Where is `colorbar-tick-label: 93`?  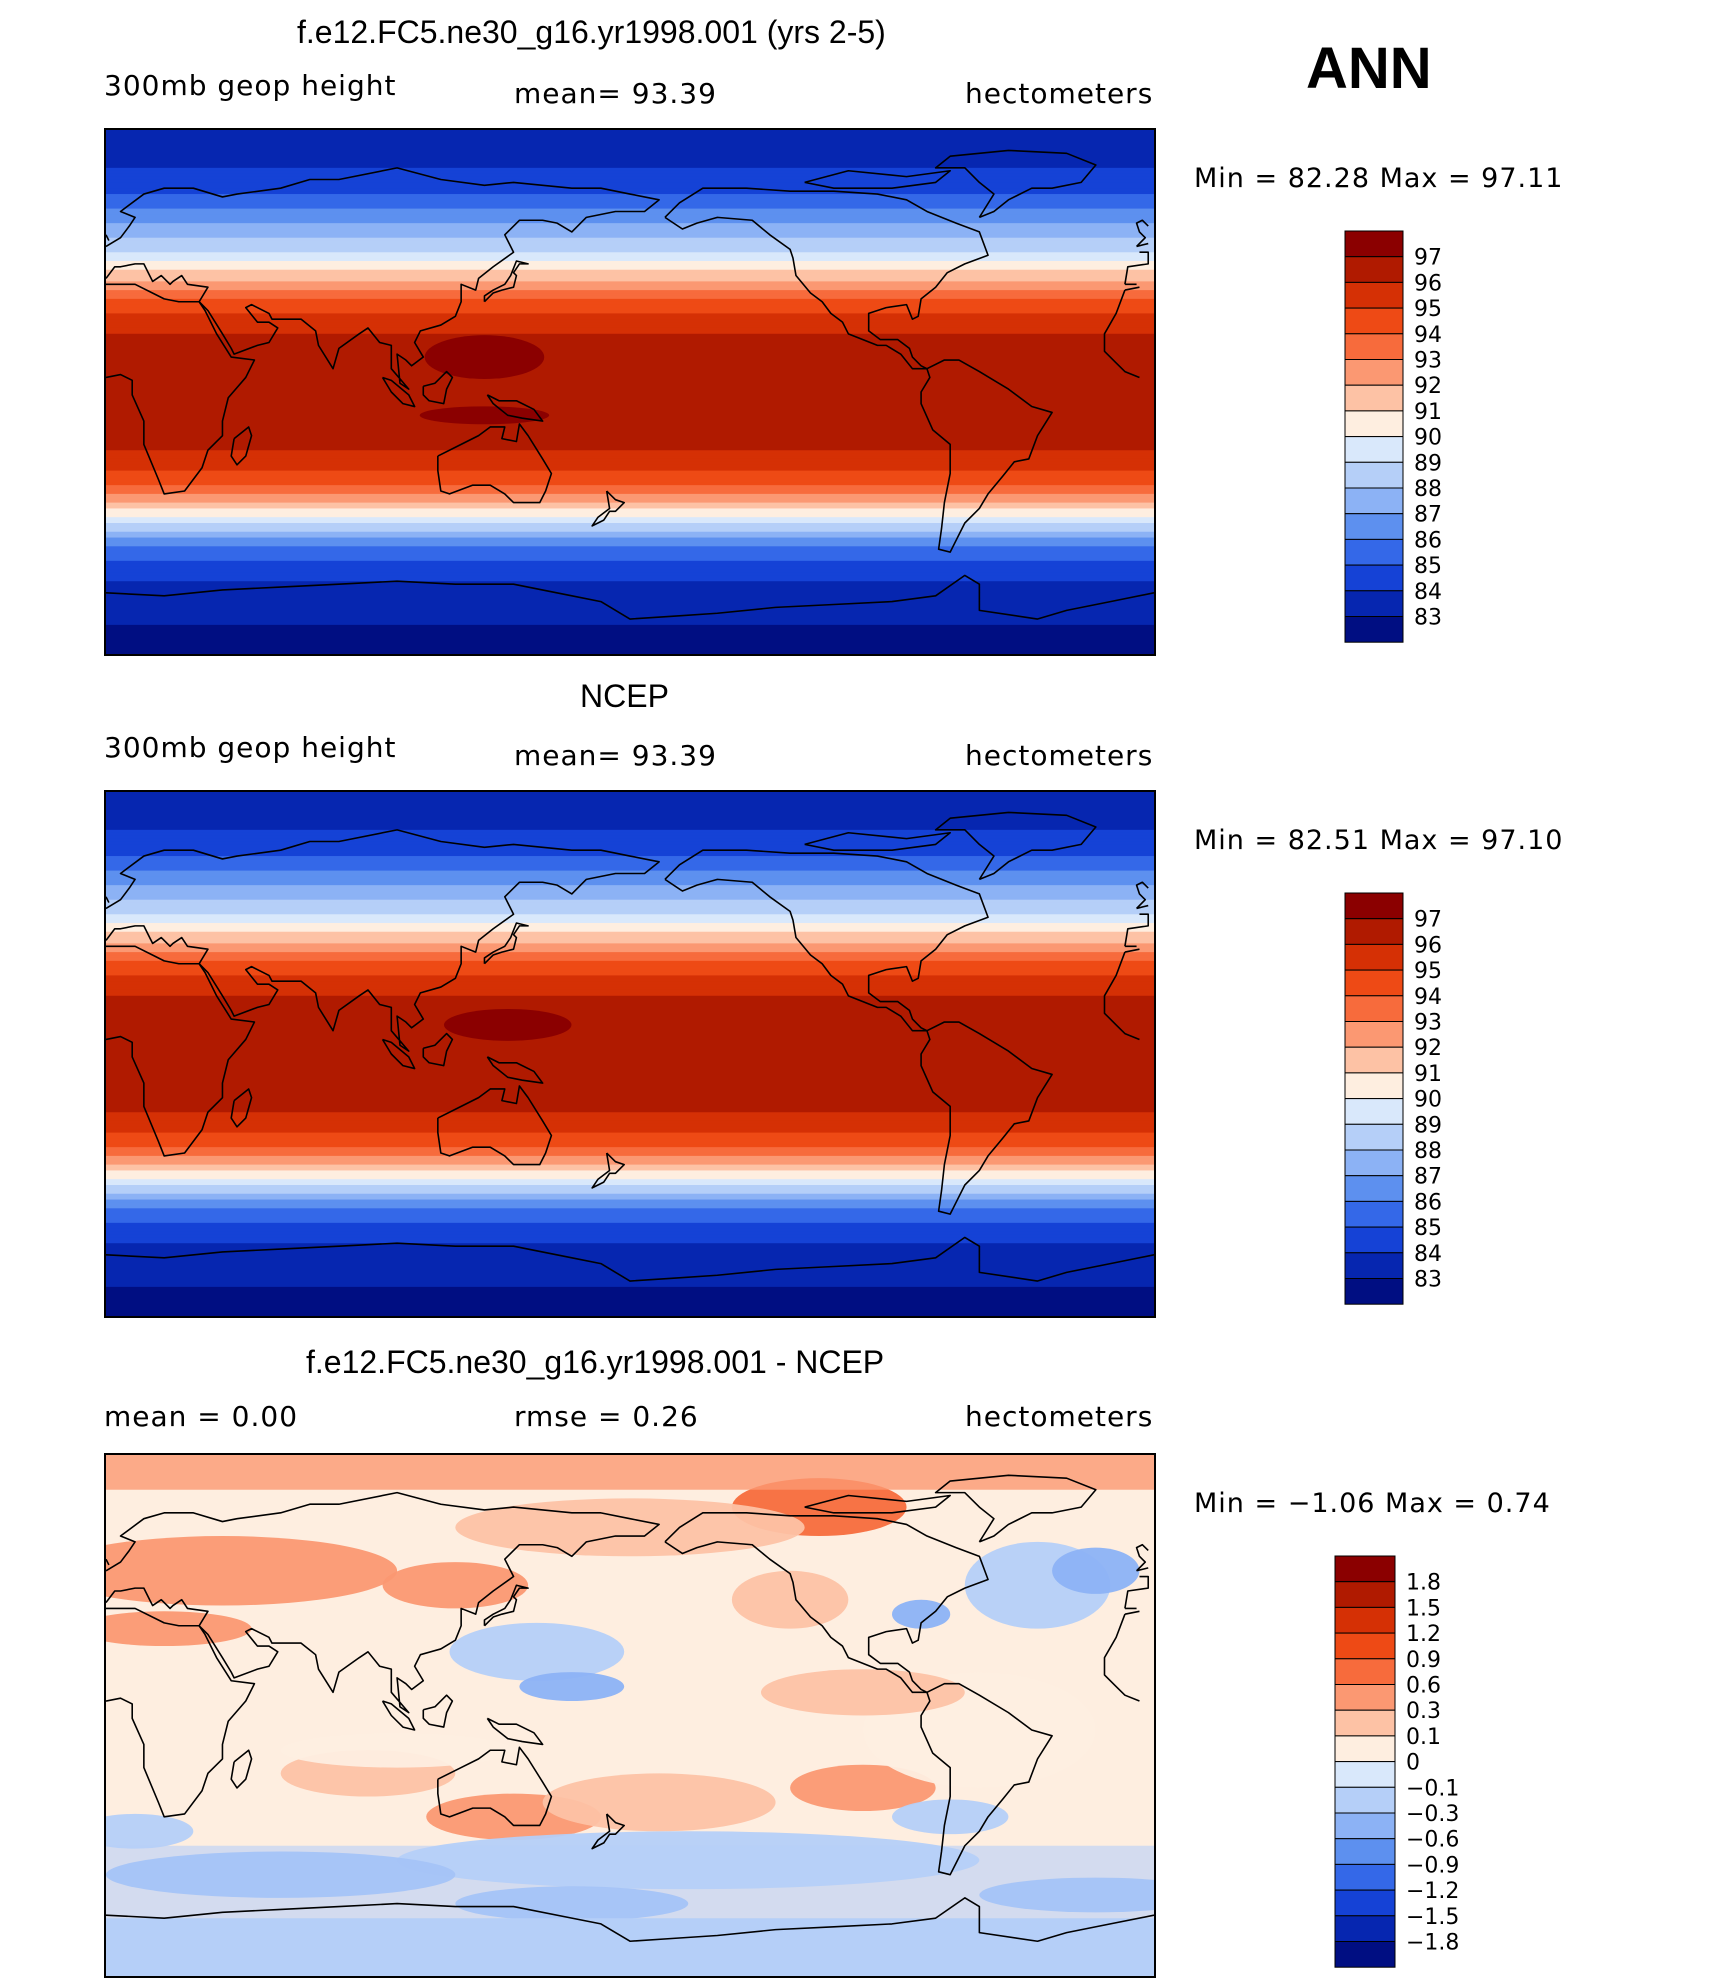
colorbar-tick-label: 93 is located at coordinates (1428, 361).